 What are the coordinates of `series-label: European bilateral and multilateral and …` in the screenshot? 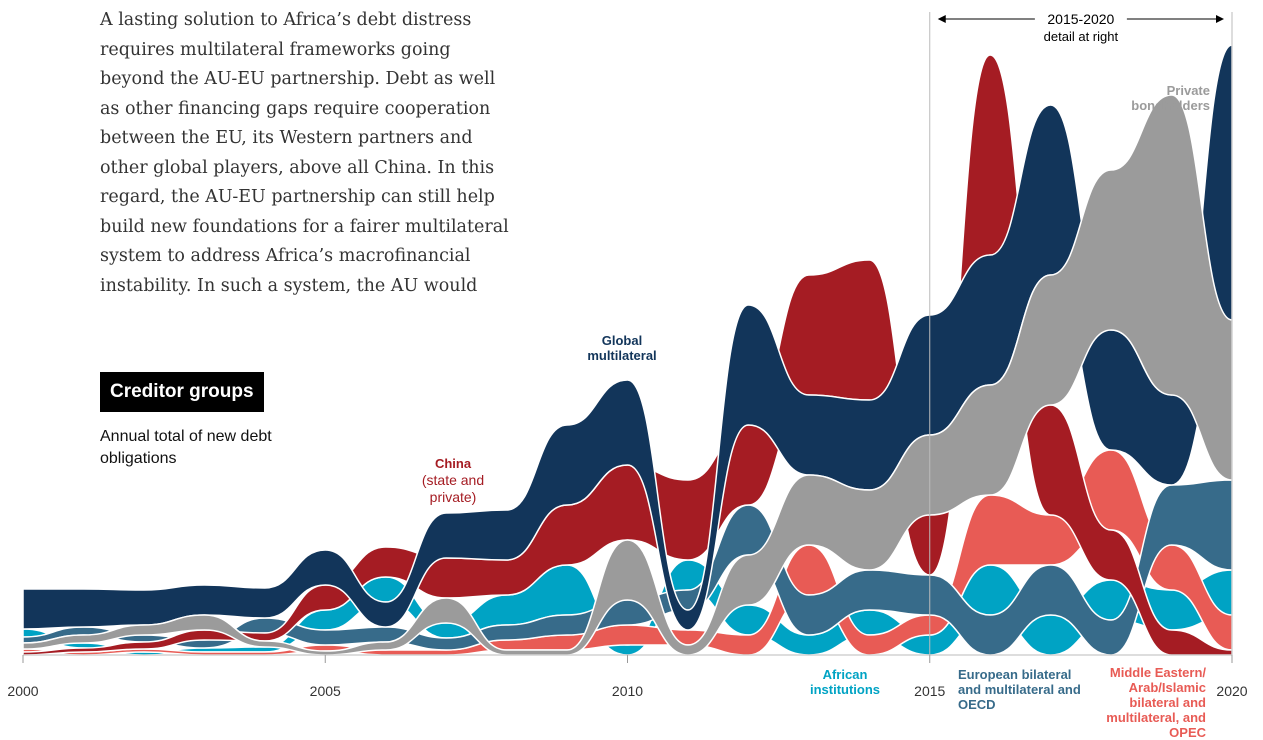 It's located at (1019, 689).